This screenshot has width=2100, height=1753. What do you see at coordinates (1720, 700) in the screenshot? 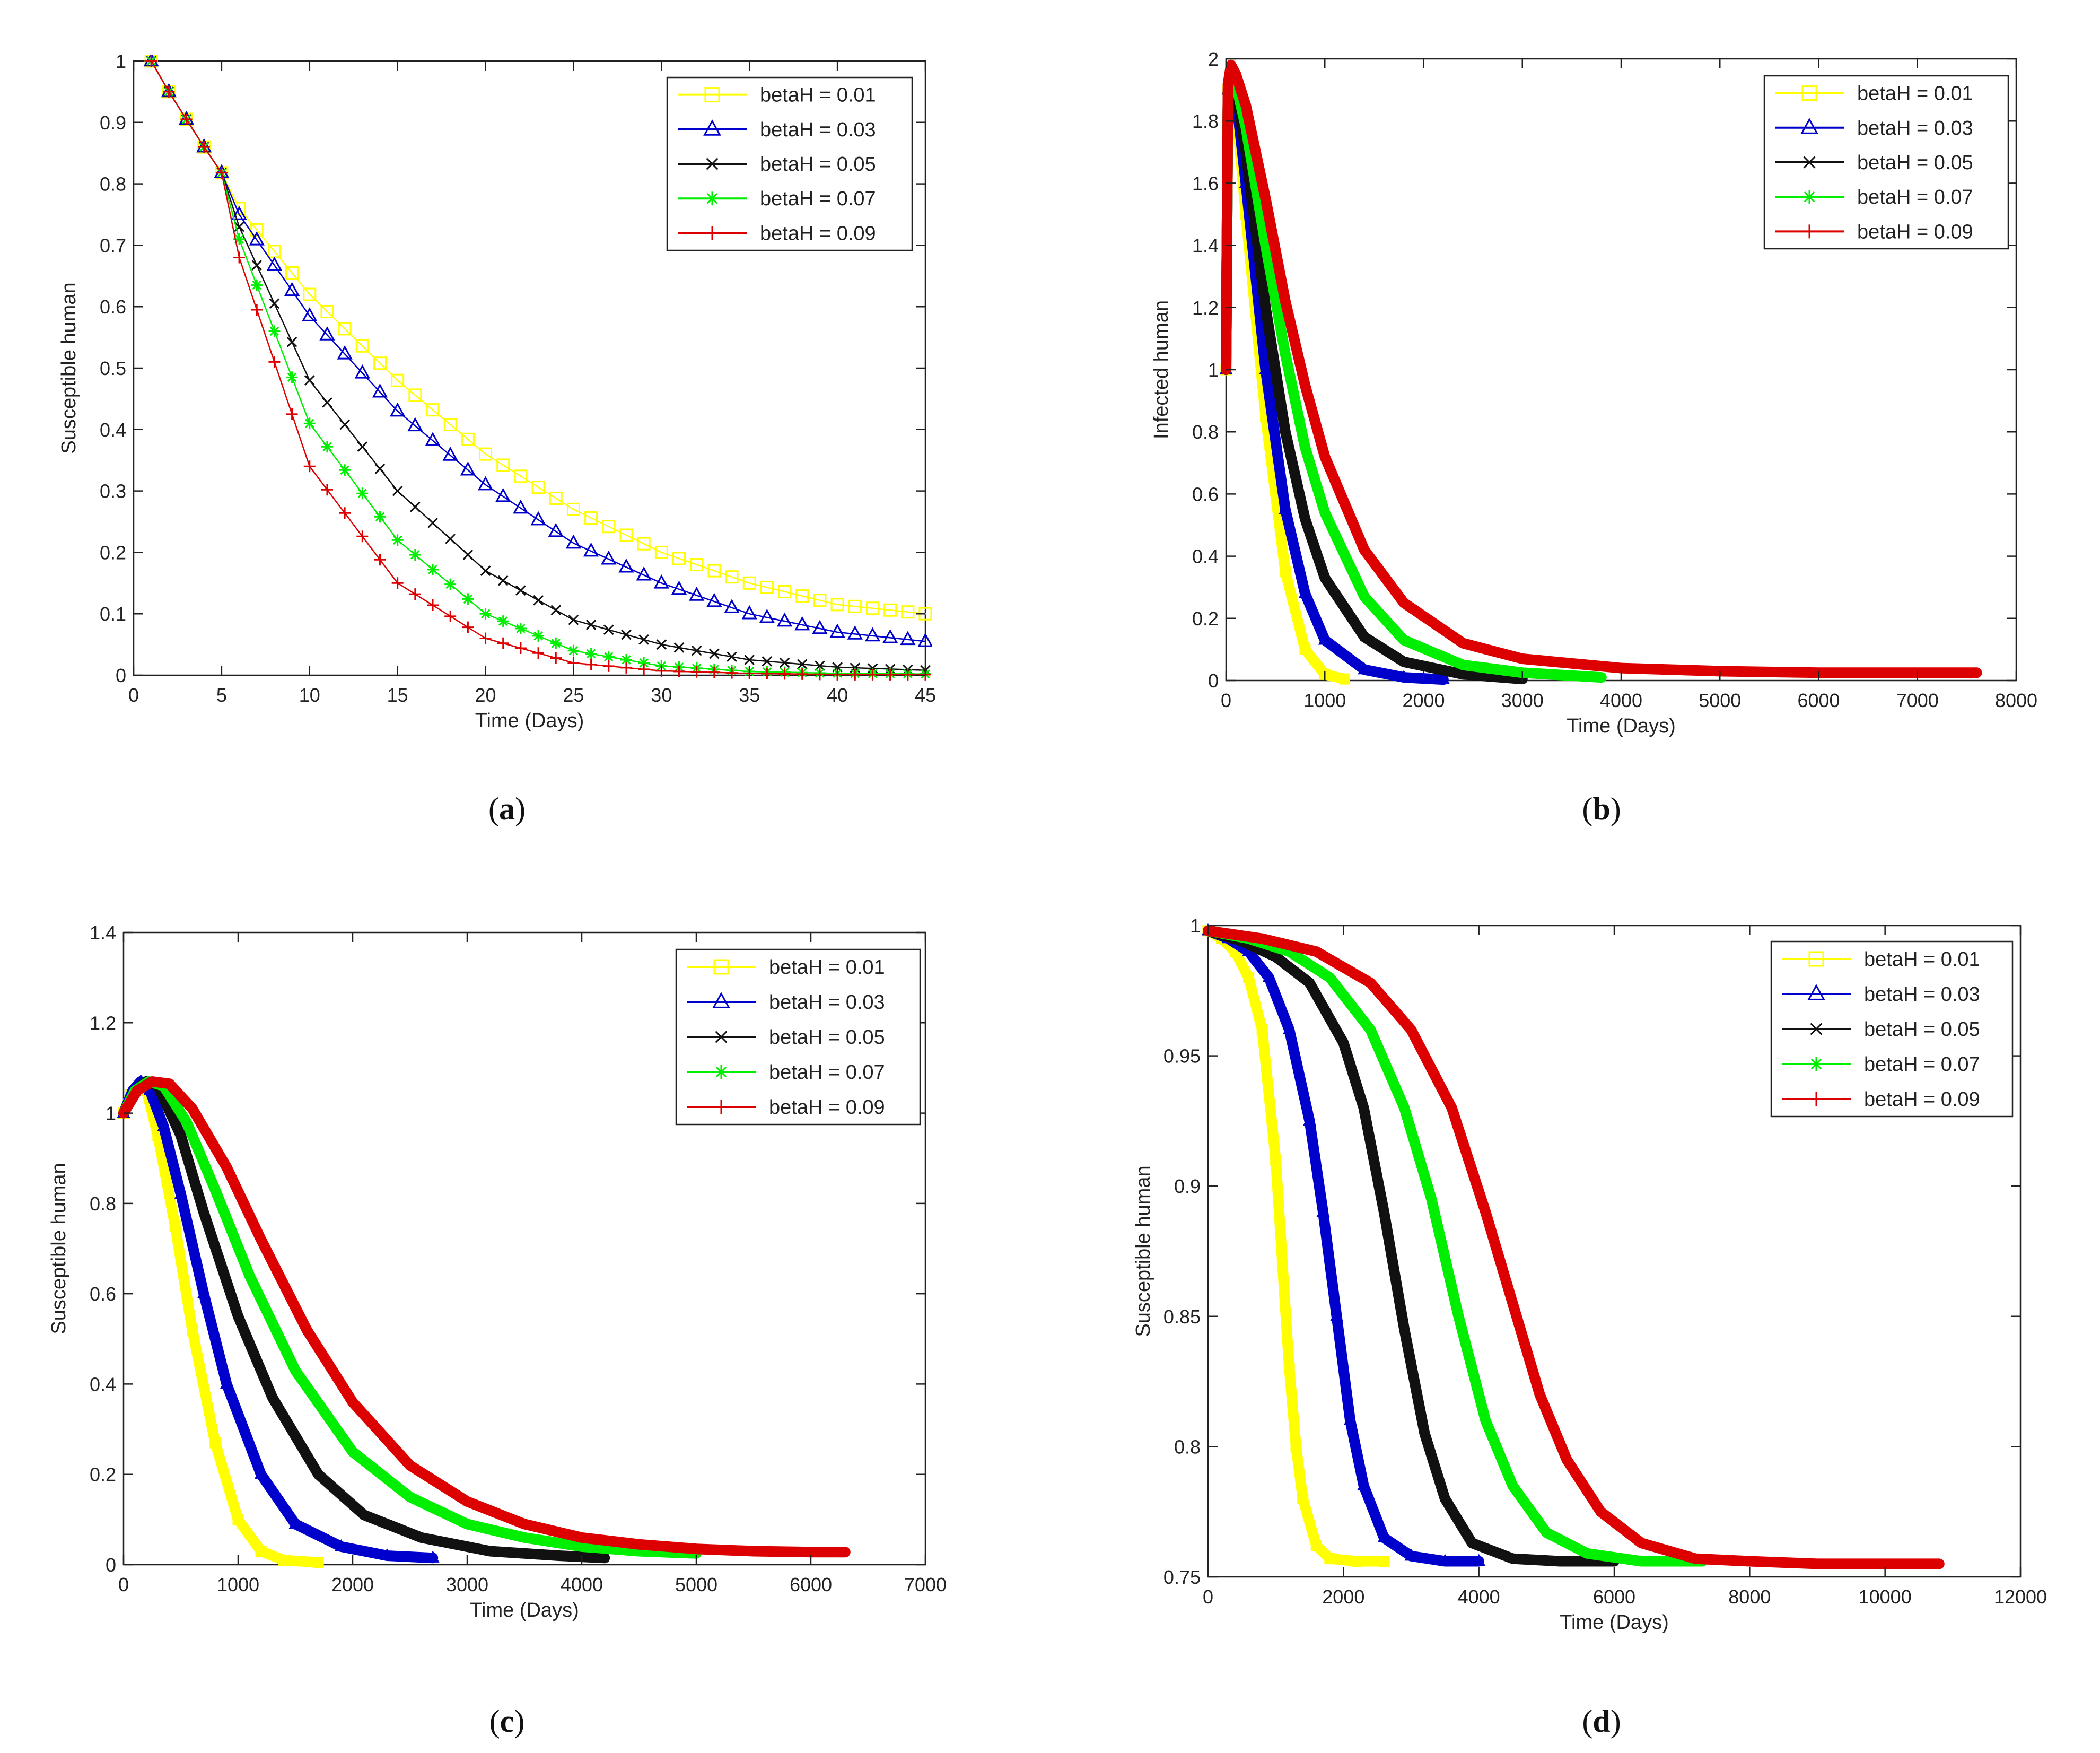
I see `x-tick-label: 5000` at bounding box center [1720, 700].